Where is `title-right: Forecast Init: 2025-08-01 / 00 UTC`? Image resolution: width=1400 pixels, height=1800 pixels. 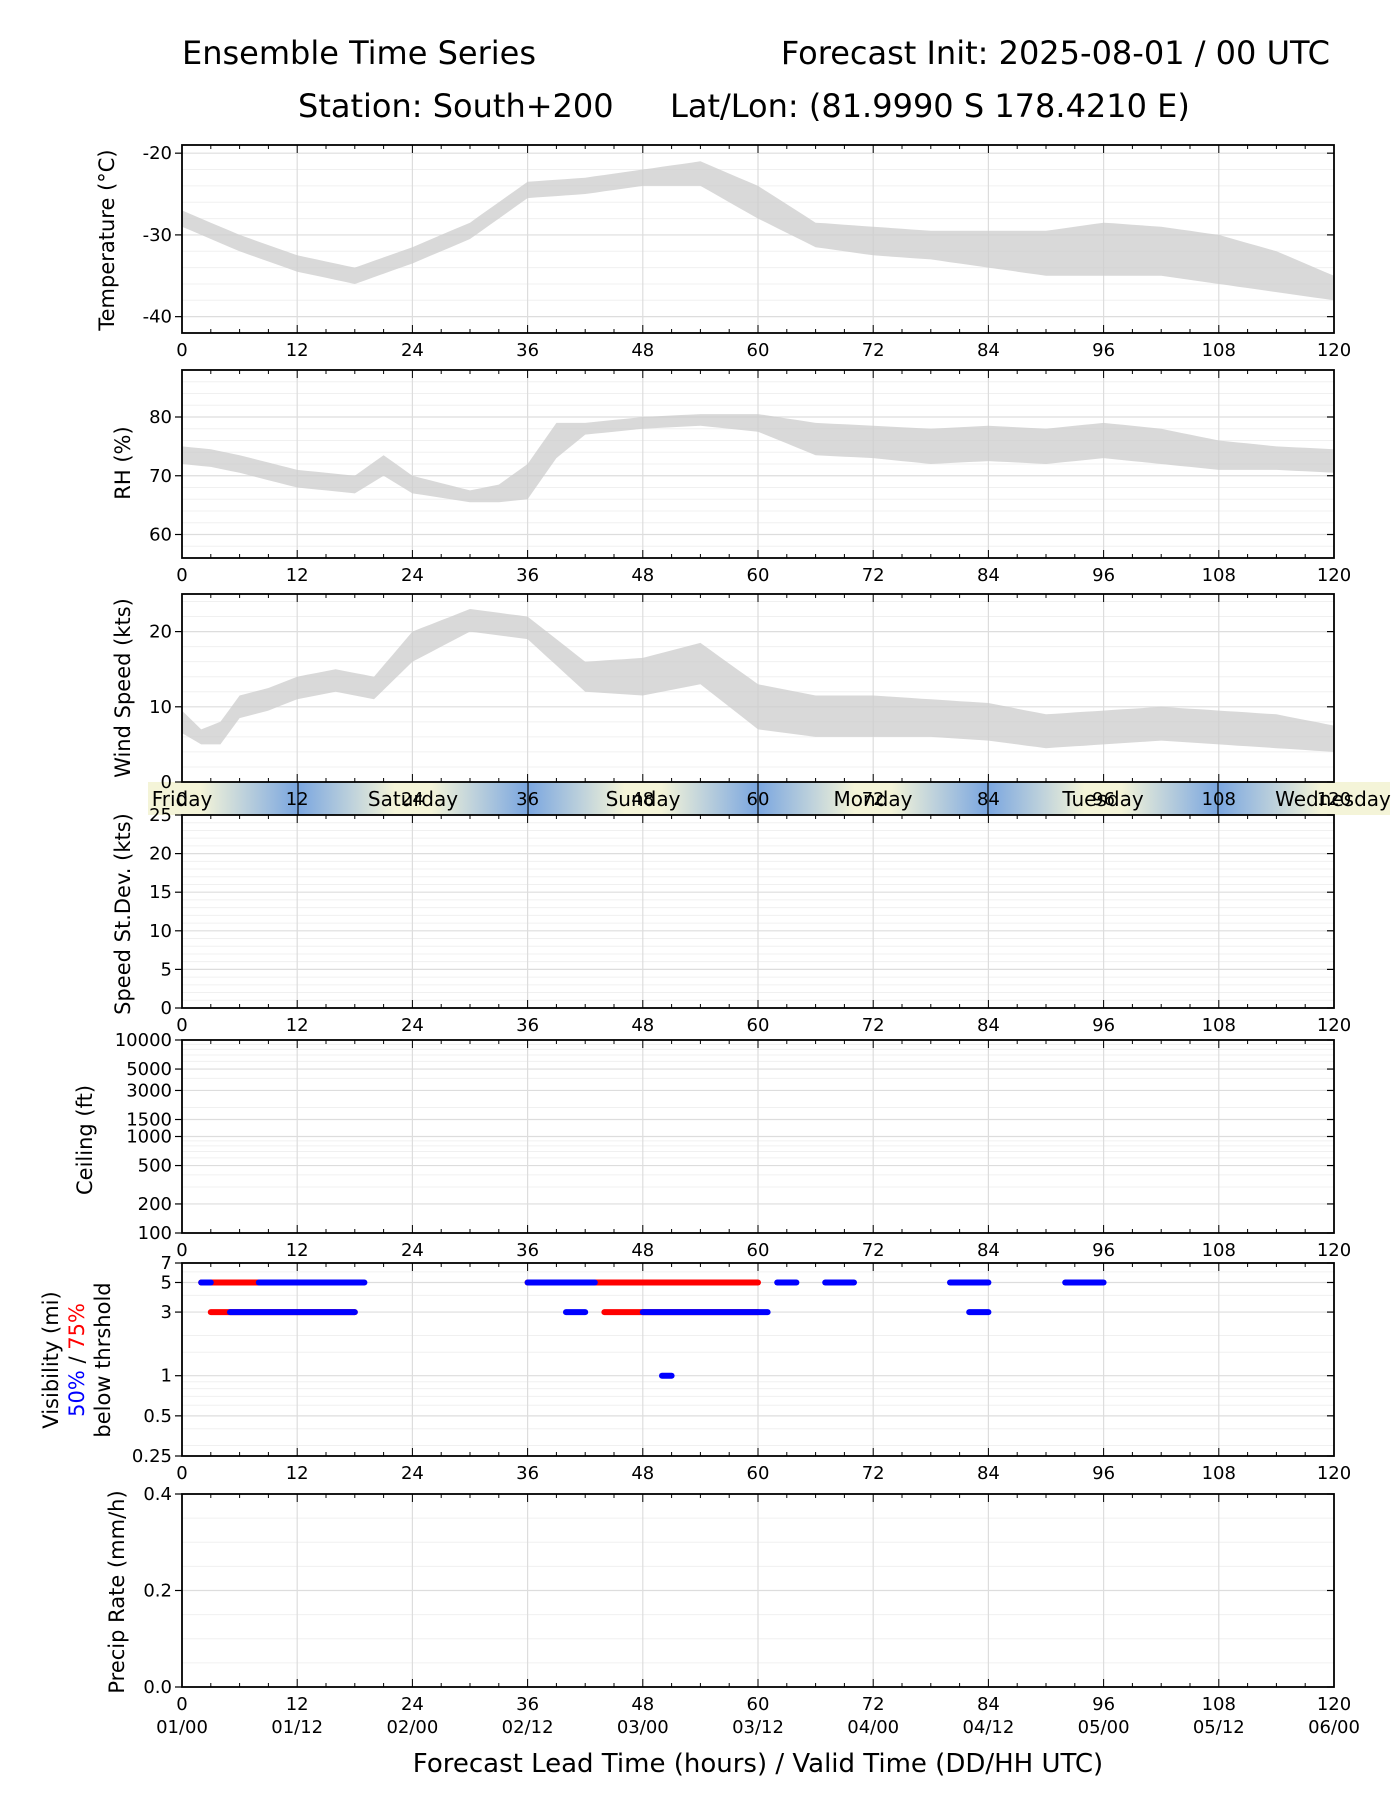 title-right: Forecast Init: 2025-08-01 / 00 UTC is located at coordinates (1055, 53).